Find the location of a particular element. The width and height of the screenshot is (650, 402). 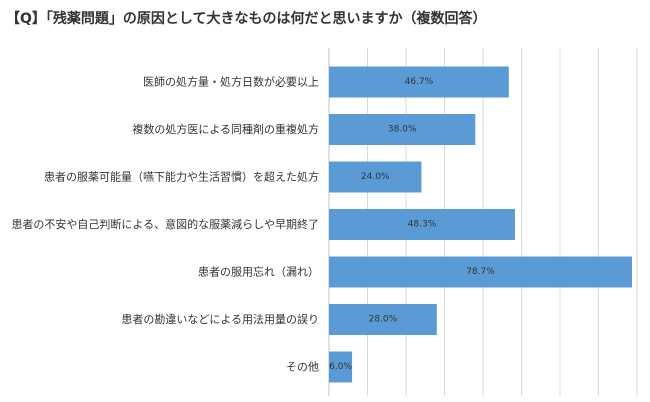

data-label: 46.7% is located at coordinates (419, 82).